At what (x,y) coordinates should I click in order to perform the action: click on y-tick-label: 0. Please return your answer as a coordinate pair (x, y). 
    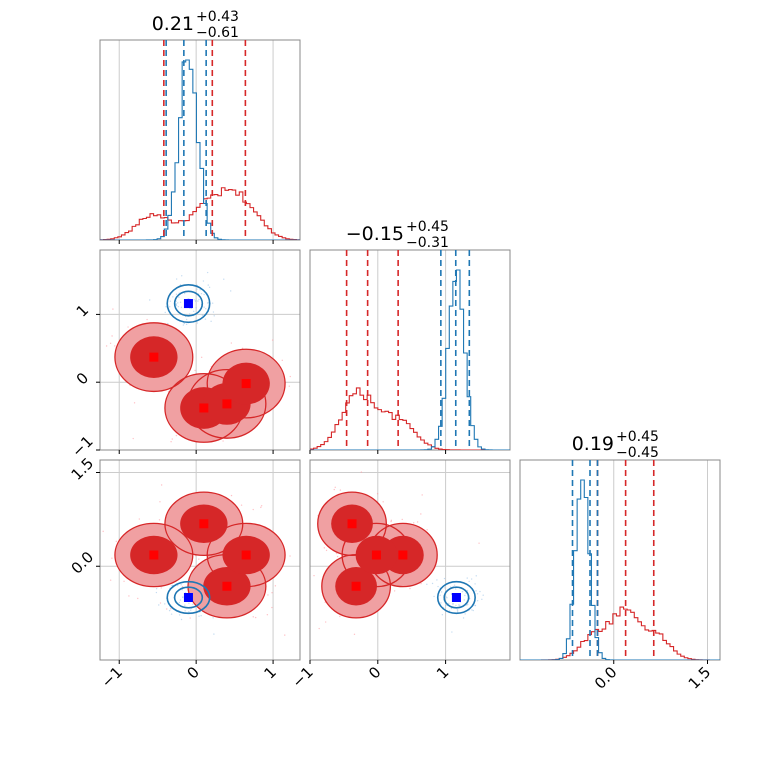
    Looking at the image, I should click on (82, 378).